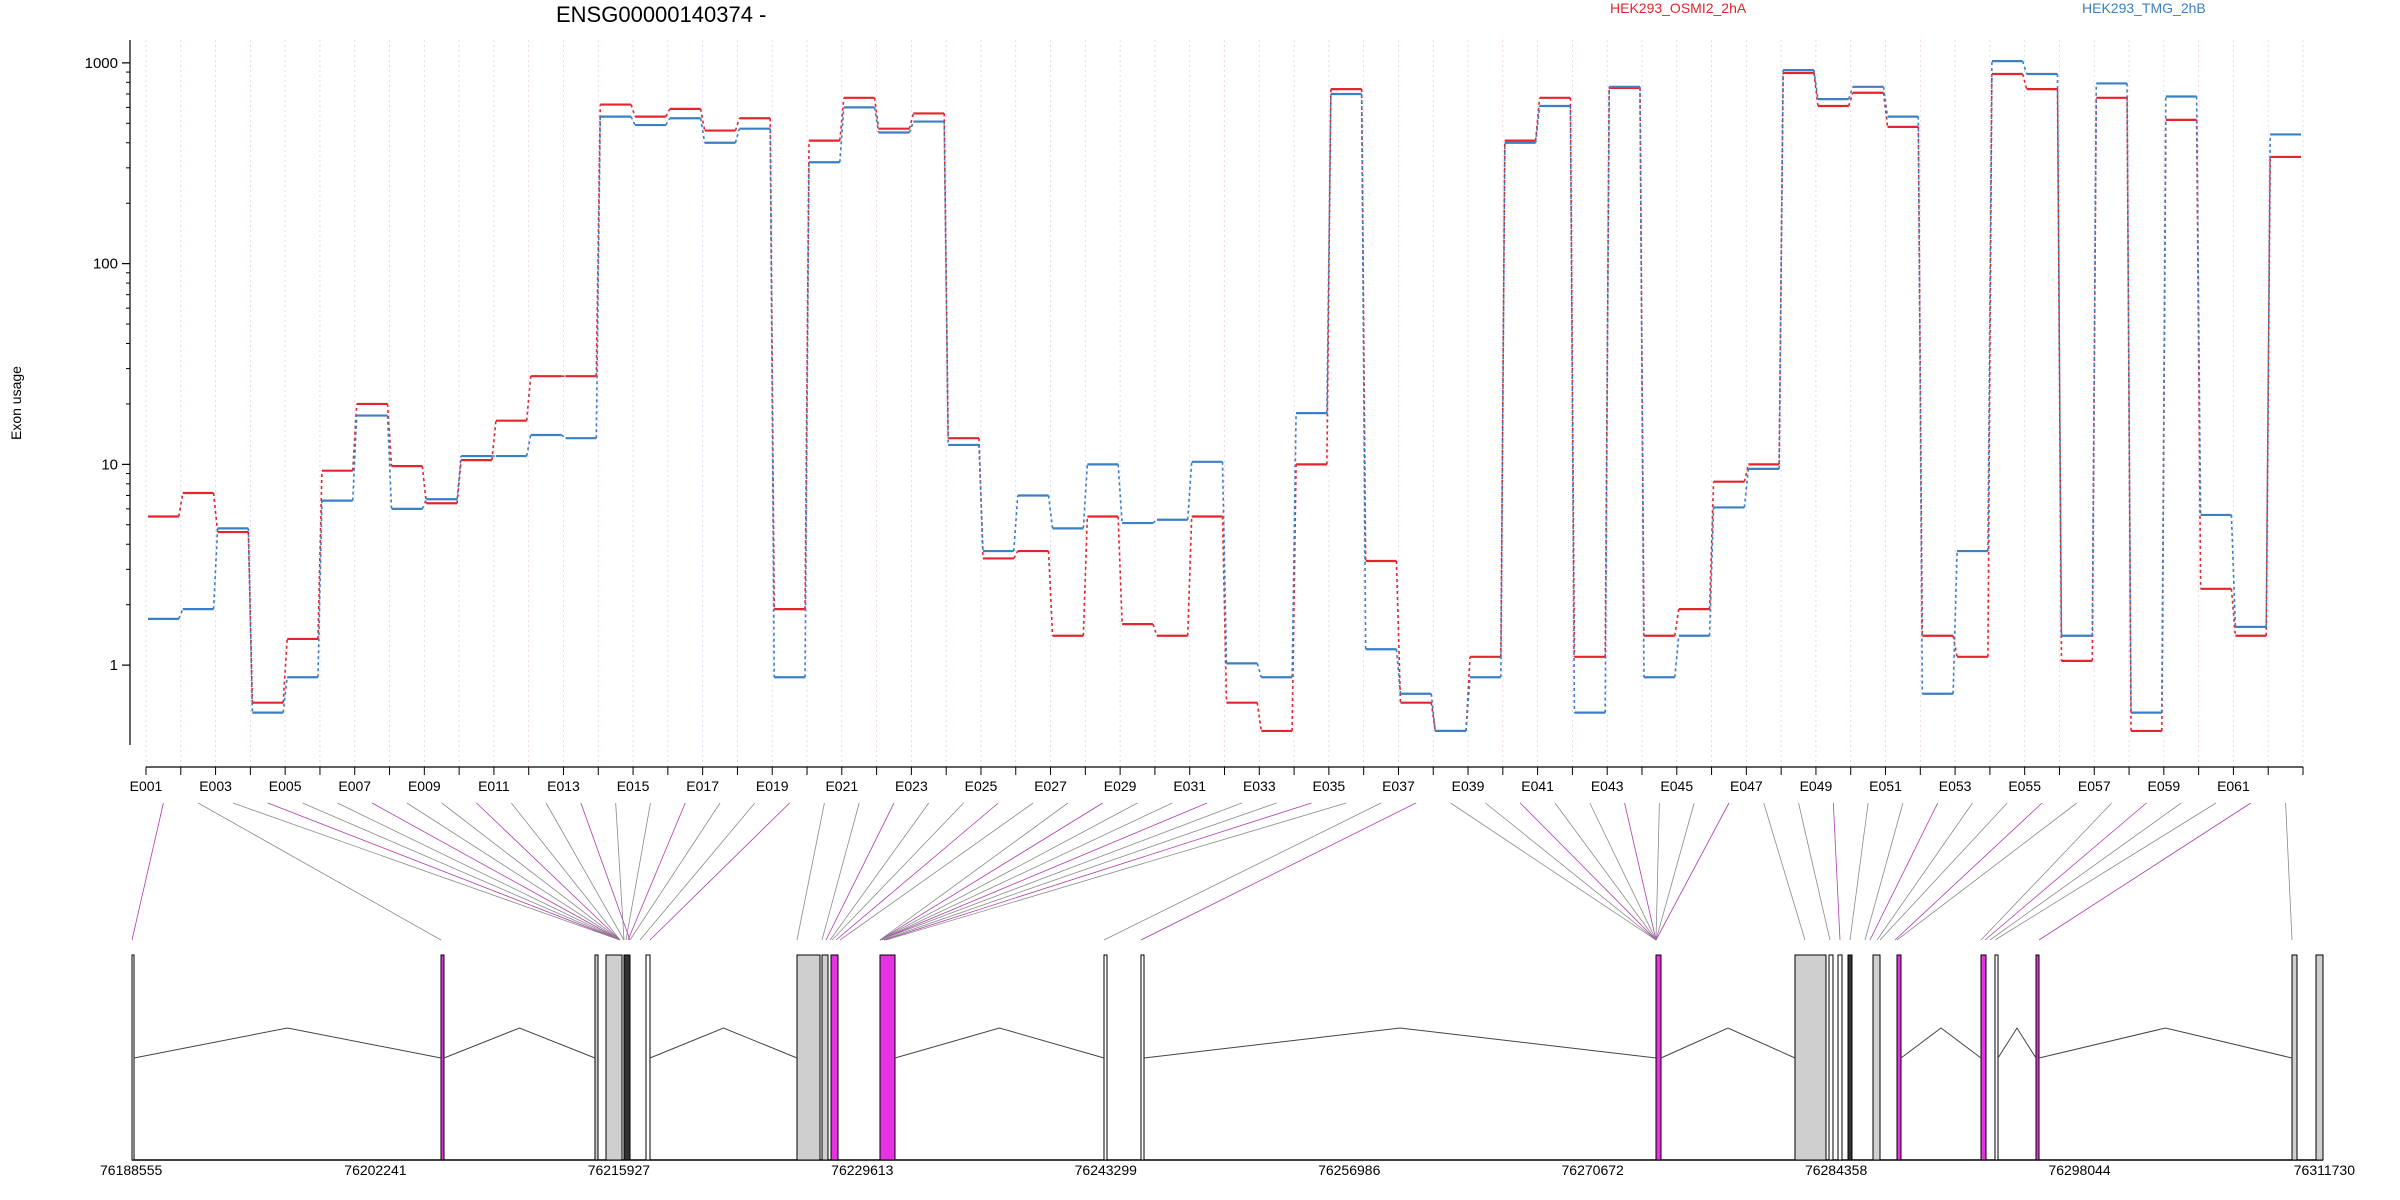 The height and width of the screenshot is (1200, 2400). I want to click on x-tick-label: E039, so click(1468, 786).